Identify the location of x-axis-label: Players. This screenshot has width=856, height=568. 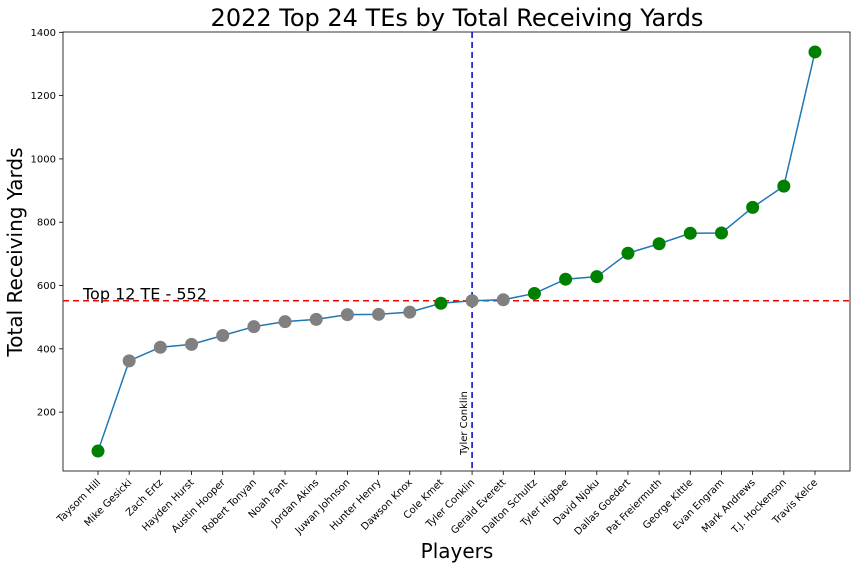
(457, 551).